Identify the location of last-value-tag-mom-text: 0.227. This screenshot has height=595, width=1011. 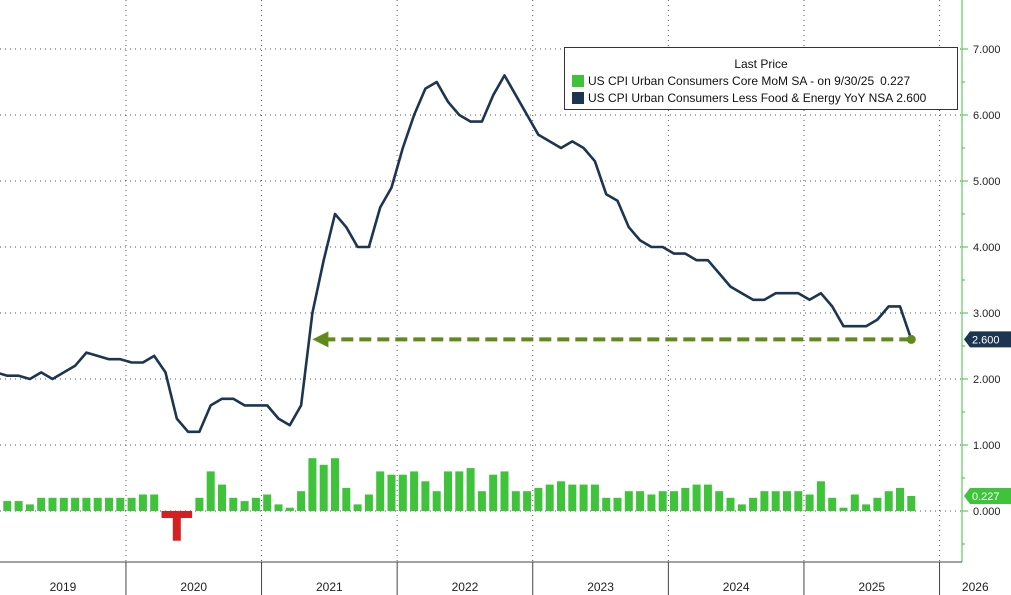
(986, 497).